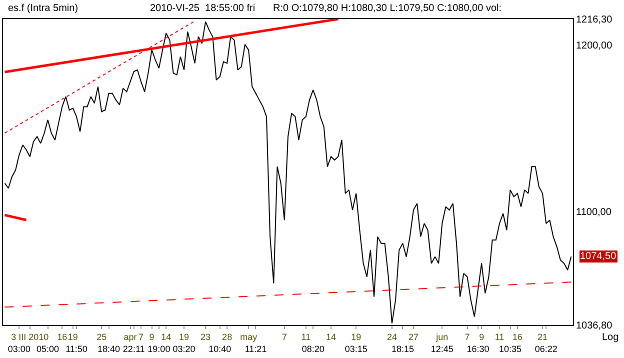 The width and height of the screenshot is (624, 358). I want to click on x-tick-label: 05:00, so click(48, 349).